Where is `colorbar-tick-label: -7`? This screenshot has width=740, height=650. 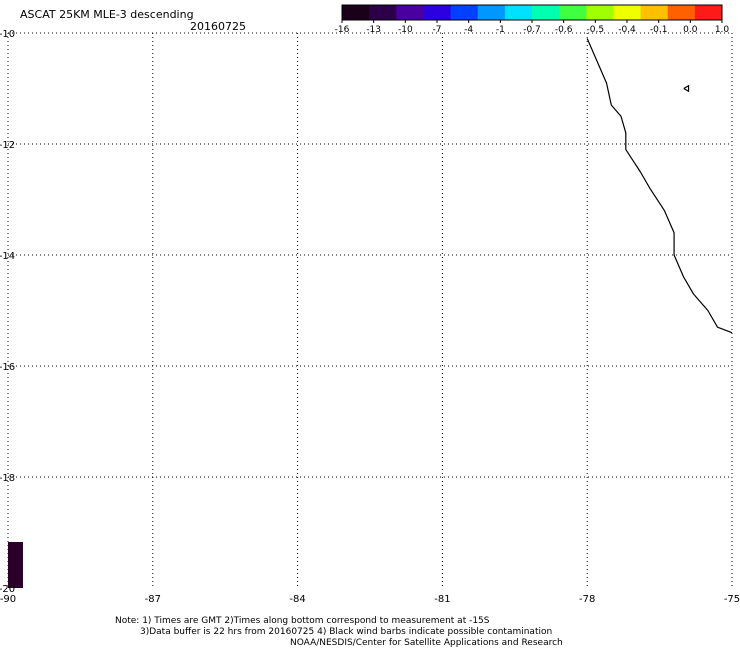 colorbar-tick-label: -7 is located at coordinates (437, 30).